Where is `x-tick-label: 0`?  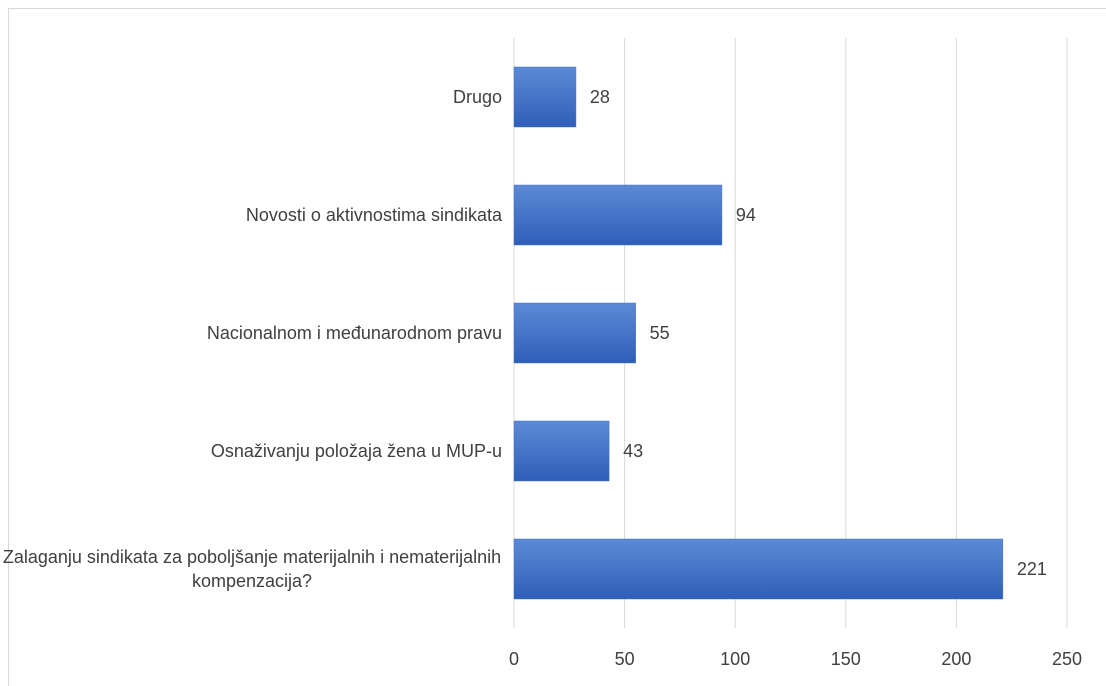
x-tick-label: 0 is located at coordinates (514, 659).